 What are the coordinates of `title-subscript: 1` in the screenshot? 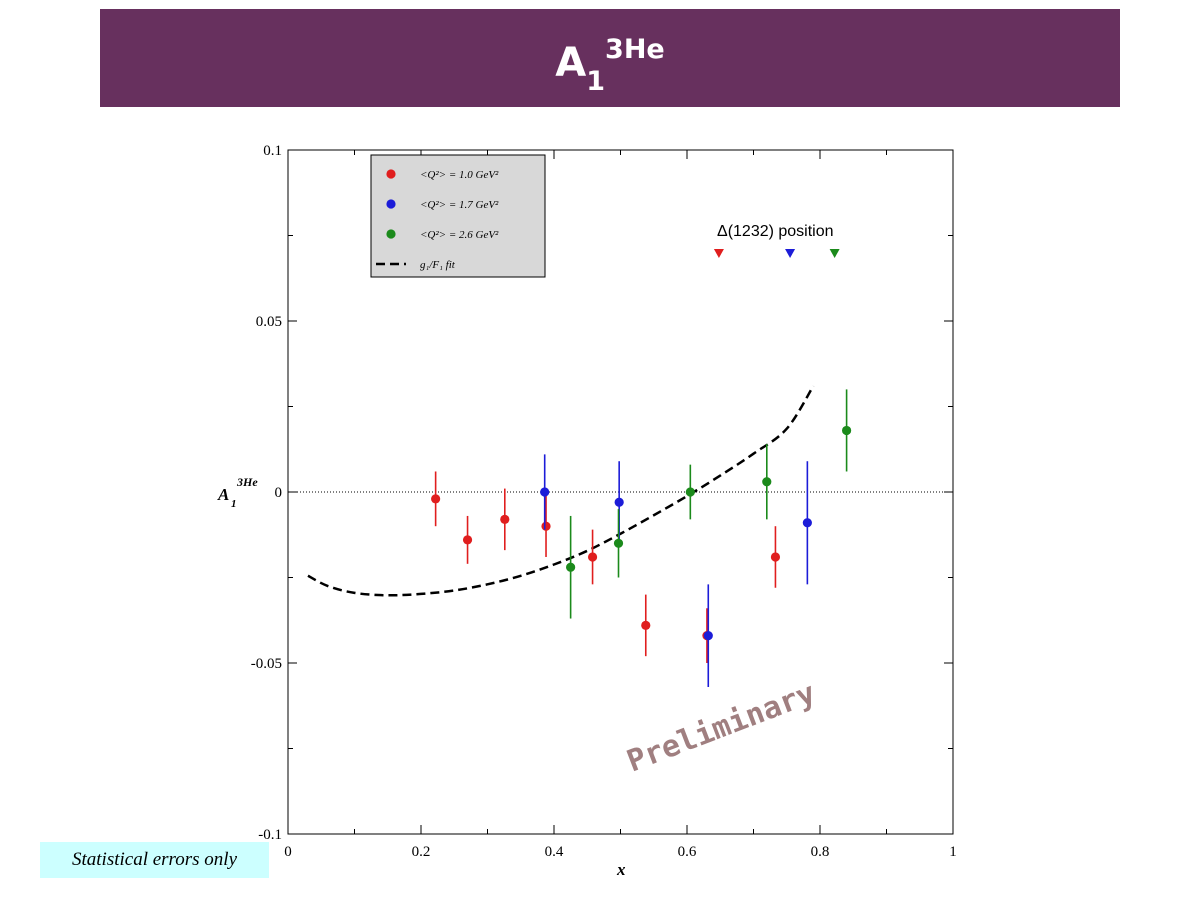 It's located at (596, 81).